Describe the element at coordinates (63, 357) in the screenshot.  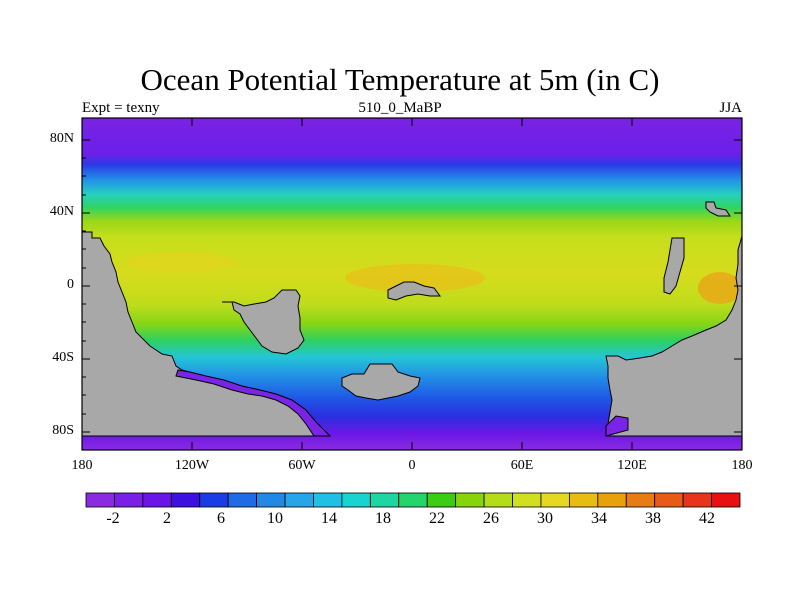
I see `y-tick-label: 40S` at that location.